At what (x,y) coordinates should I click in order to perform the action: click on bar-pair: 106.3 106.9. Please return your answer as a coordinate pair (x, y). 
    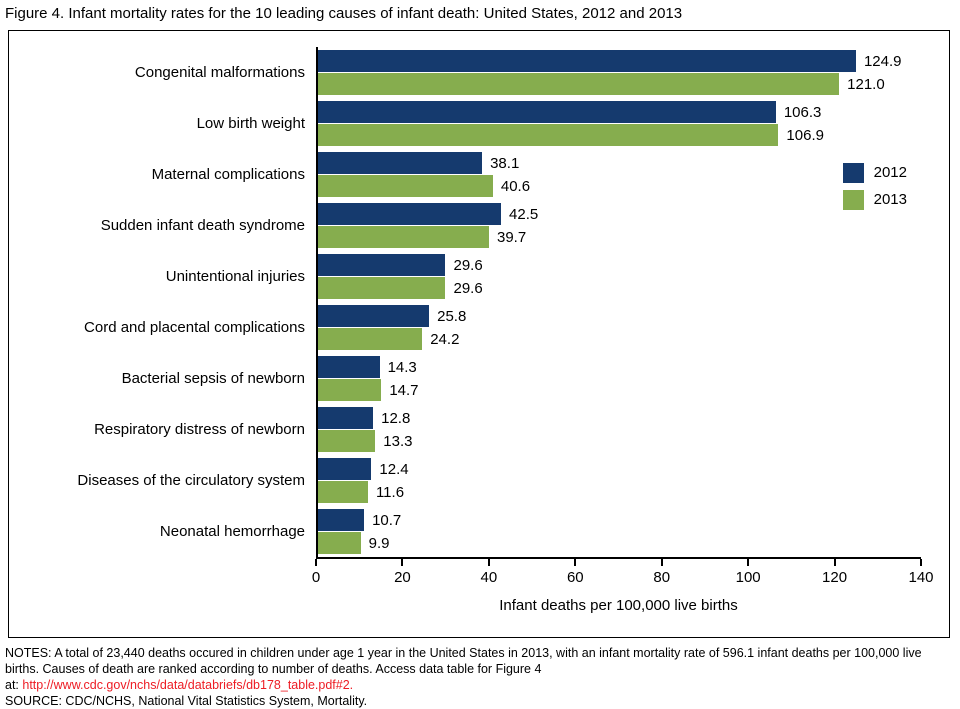
    Looking at the image, I should click on (619, 124).